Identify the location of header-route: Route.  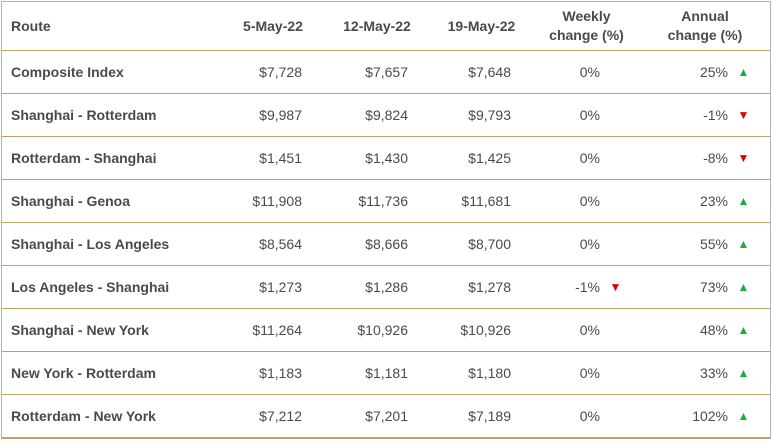
(112, 26).